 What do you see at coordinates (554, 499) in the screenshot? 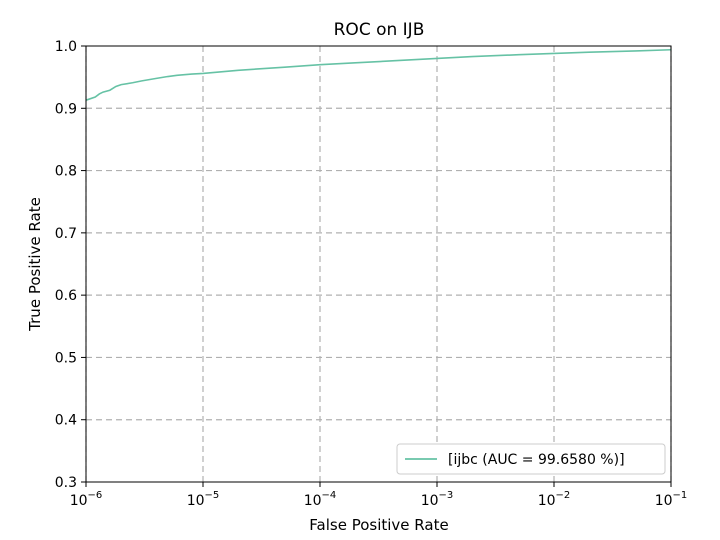
I see `x-tick-label: 10⁻²` at bounding box center [554, 499].